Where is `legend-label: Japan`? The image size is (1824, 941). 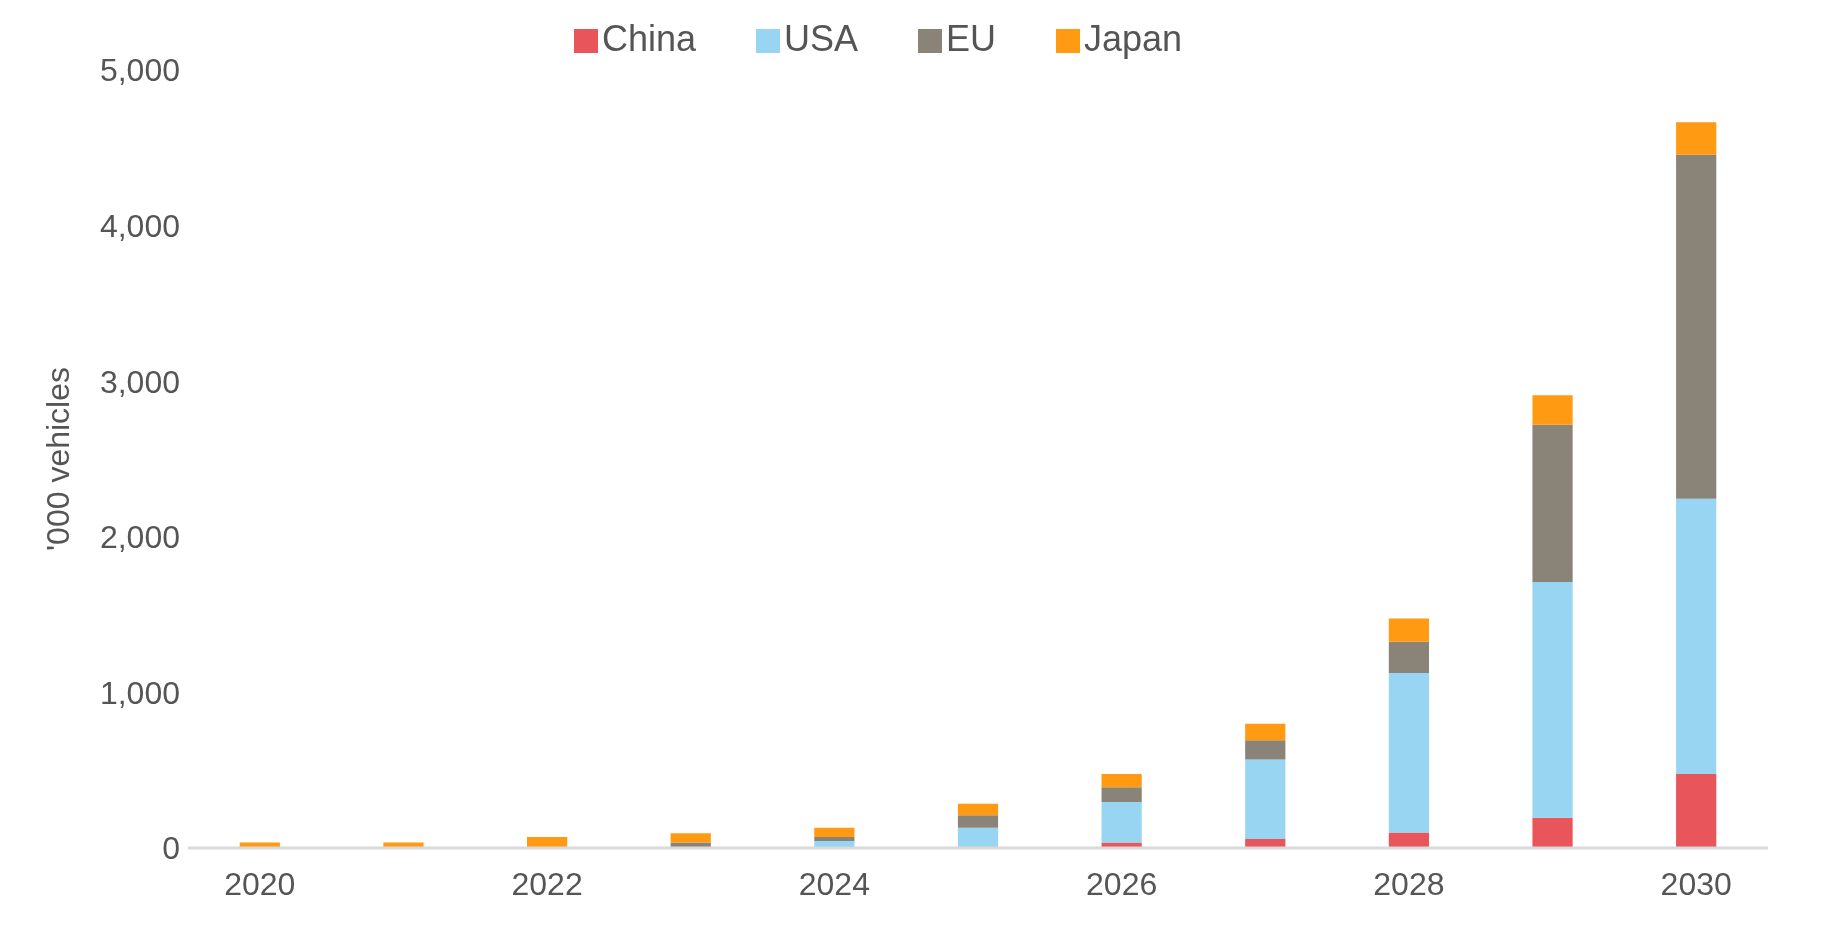 legend-label: Japan is located at coordinates (1133, 38).